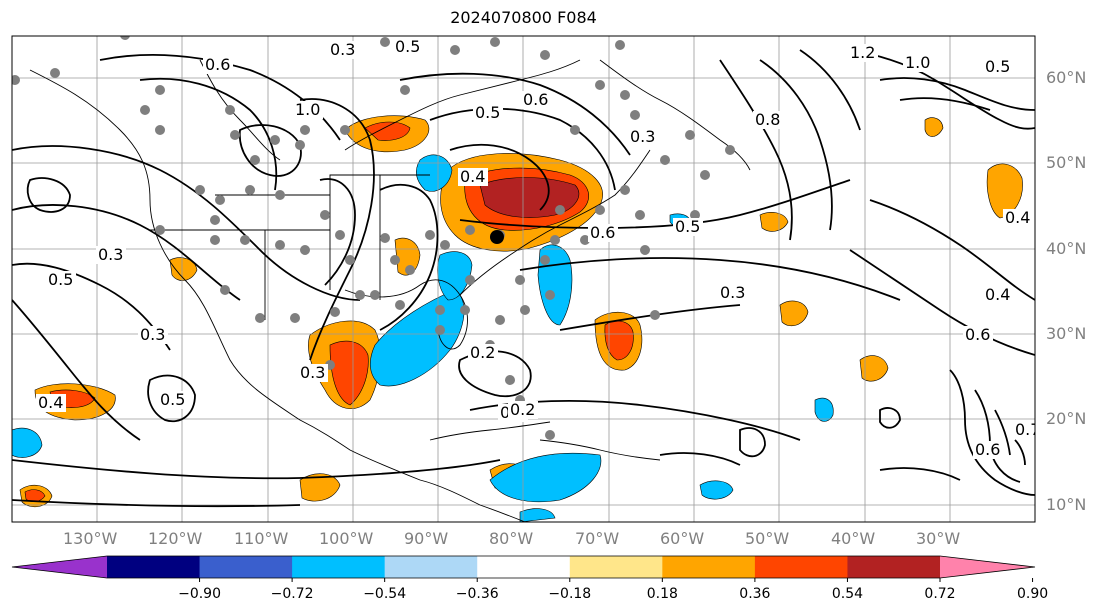 The image size is (1105, 615). What do you see at coordinates (175, 538) in the screenshot?
I see `longitude-label: 120°W` at bounding box center [175, 538].